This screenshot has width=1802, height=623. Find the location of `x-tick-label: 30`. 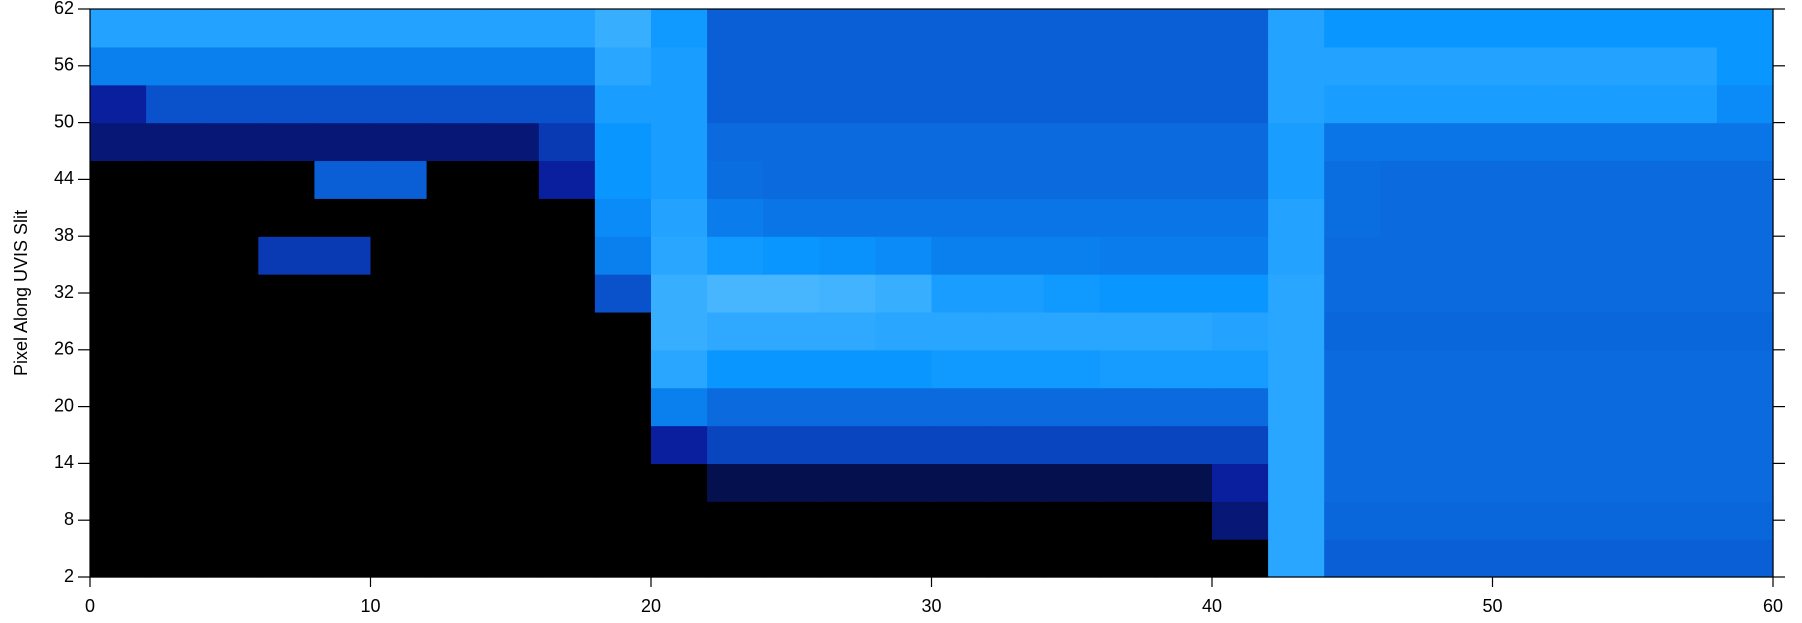

x-tick-label: 30 is located at coordinates (931, 606).